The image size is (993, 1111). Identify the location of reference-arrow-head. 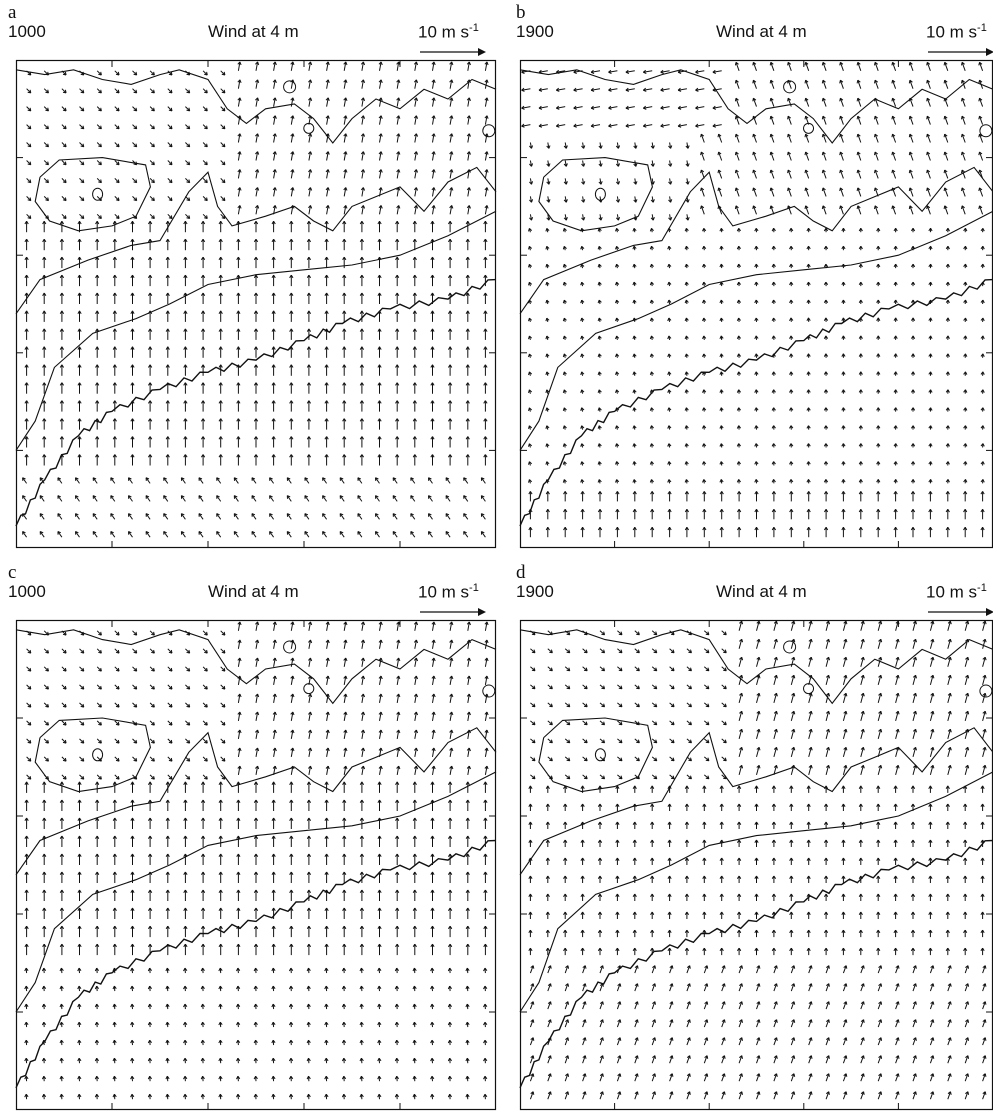
(989, 612).